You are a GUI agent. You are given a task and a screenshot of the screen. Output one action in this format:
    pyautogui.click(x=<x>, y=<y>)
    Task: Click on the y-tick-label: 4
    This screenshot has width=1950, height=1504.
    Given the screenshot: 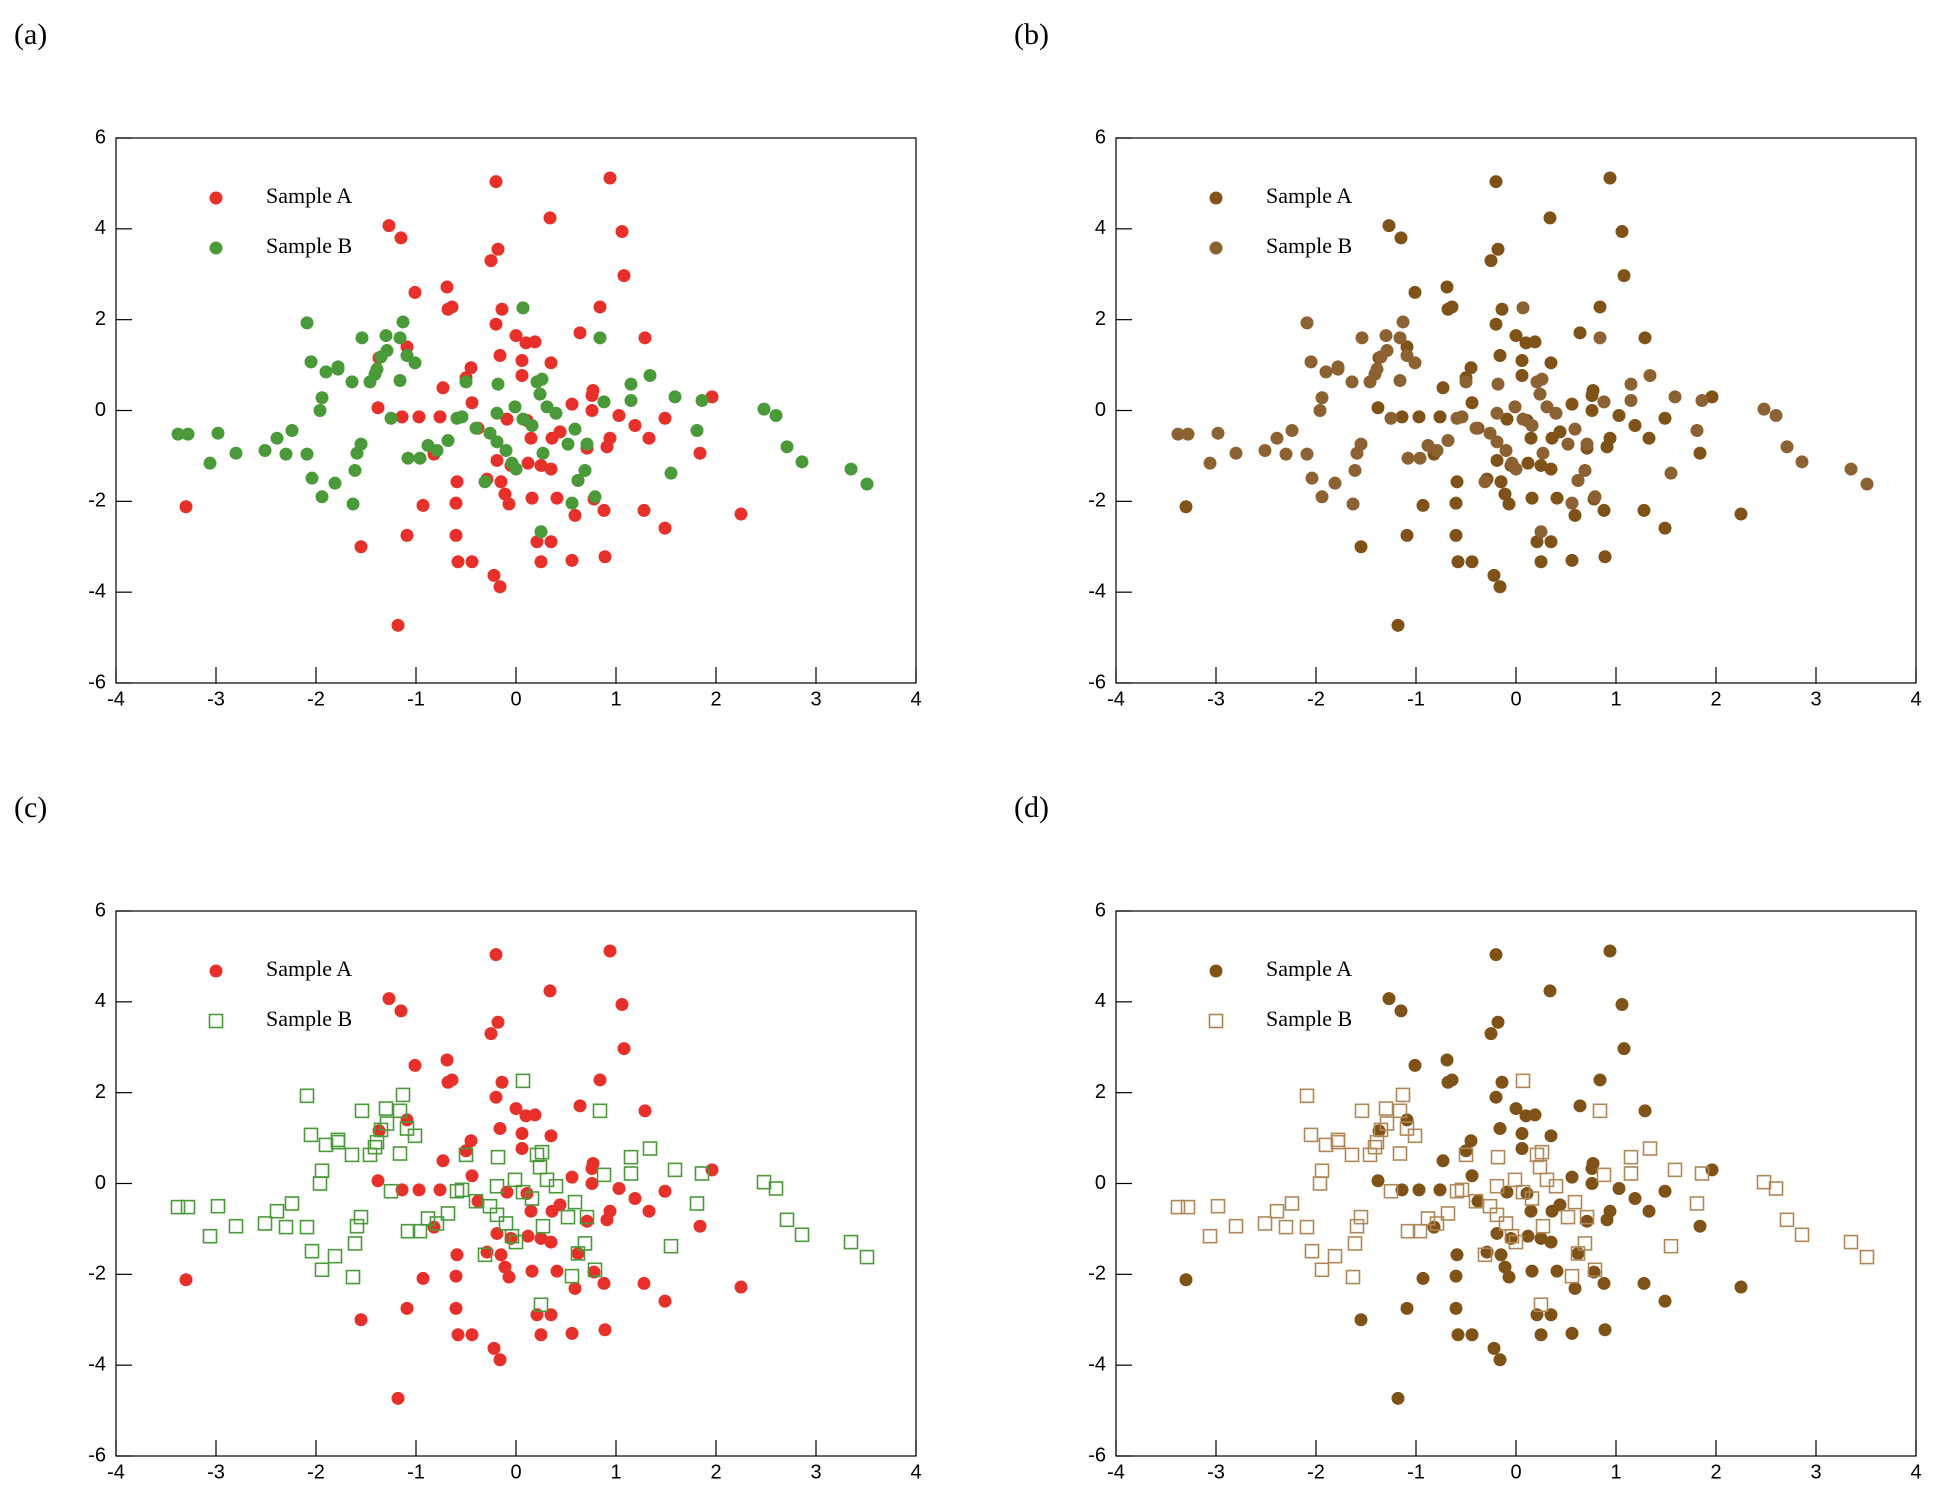 What is the action you would take?
    pyautogui.click(x=100, y=228)
    